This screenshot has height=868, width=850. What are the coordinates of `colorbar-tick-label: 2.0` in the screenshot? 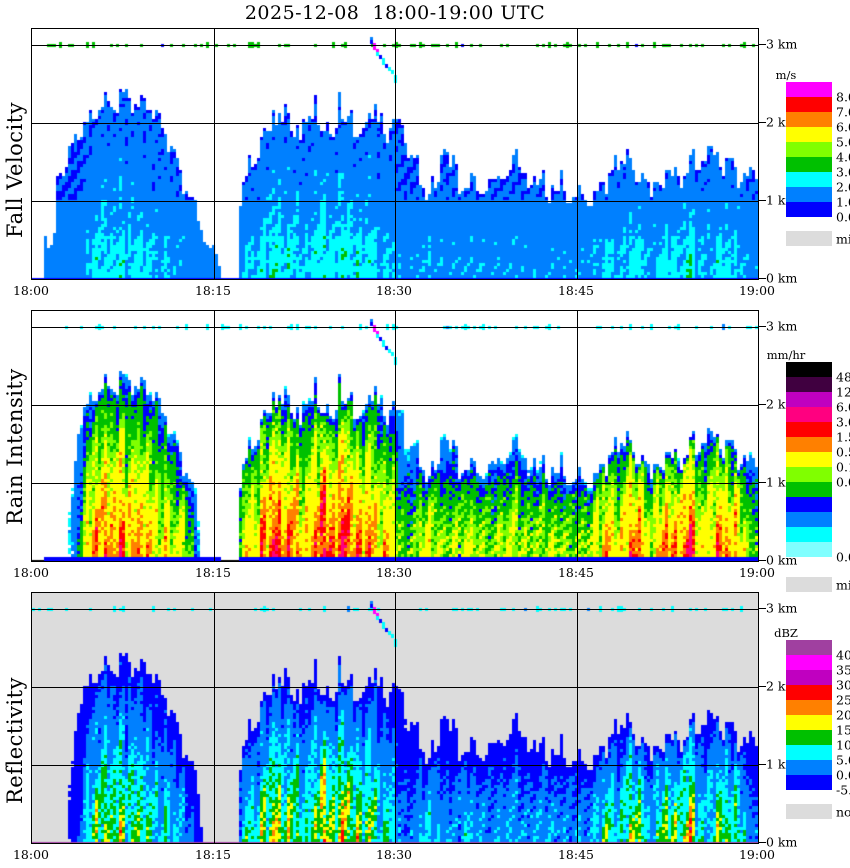 It's located at (843, 187).